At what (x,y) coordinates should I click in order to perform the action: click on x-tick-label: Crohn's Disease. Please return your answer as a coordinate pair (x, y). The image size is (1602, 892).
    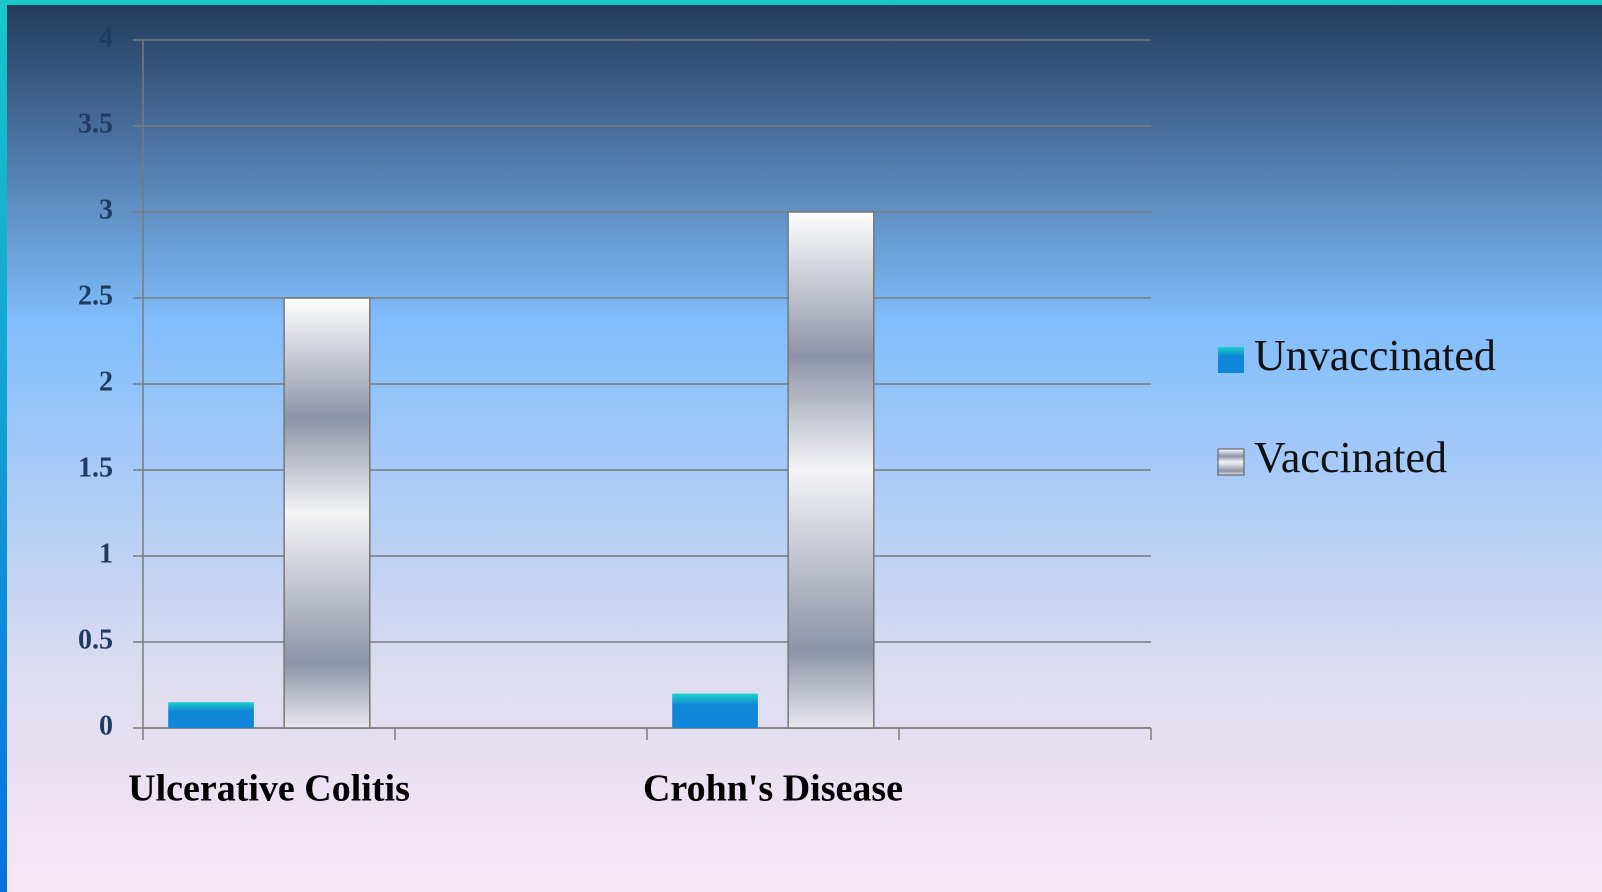
    Looking at the image, I should click on (773, 789).